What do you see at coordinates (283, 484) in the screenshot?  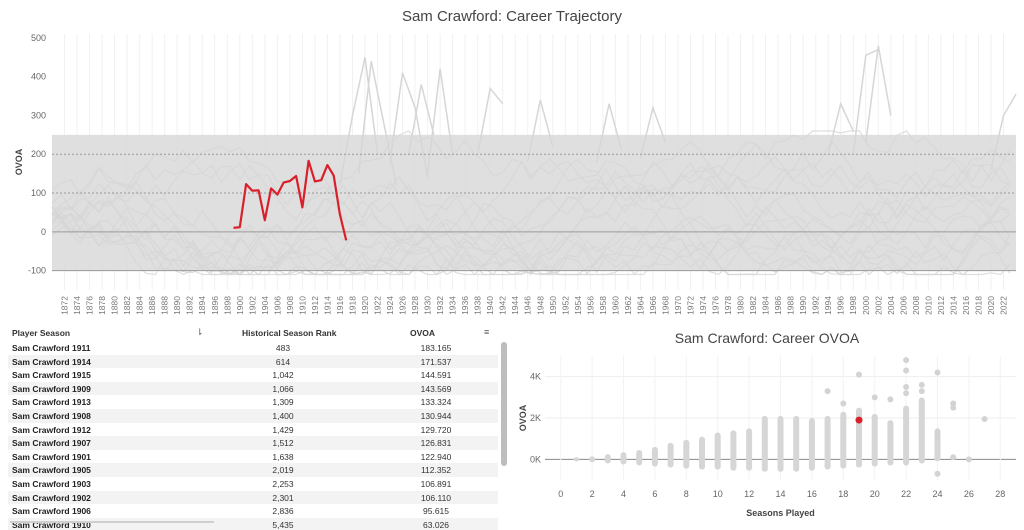 I see `cell-historical-rank: 2,253` at bounding box center [283, 484].